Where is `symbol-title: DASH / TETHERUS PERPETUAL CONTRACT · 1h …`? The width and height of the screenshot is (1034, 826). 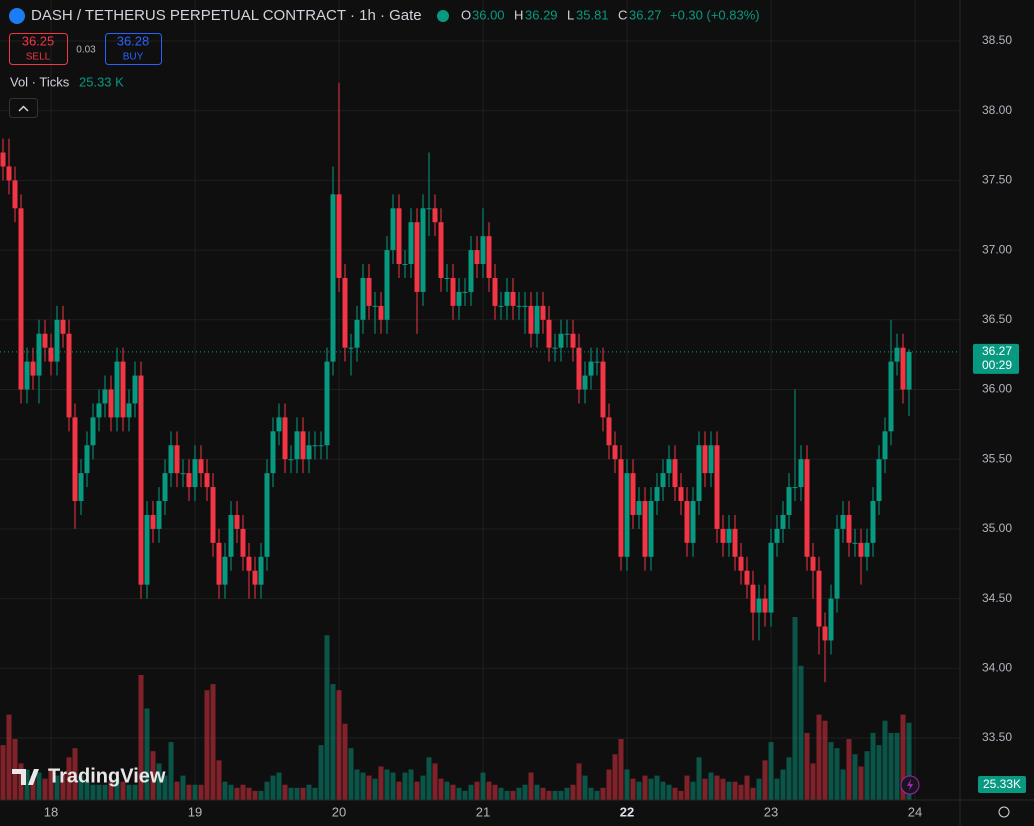
symbol-title: DASH / TETHERUS PERPETUAL CONTRACT · 1h … is located at coordinates (226, 15).